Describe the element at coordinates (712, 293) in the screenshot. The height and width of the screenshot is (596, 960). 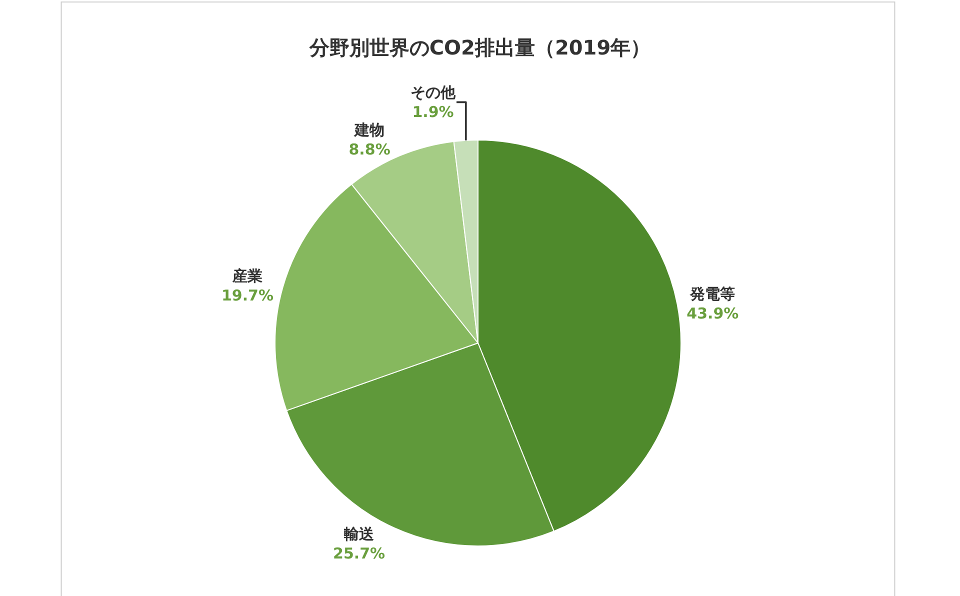
I see `slice-label: 発電等` at that location.